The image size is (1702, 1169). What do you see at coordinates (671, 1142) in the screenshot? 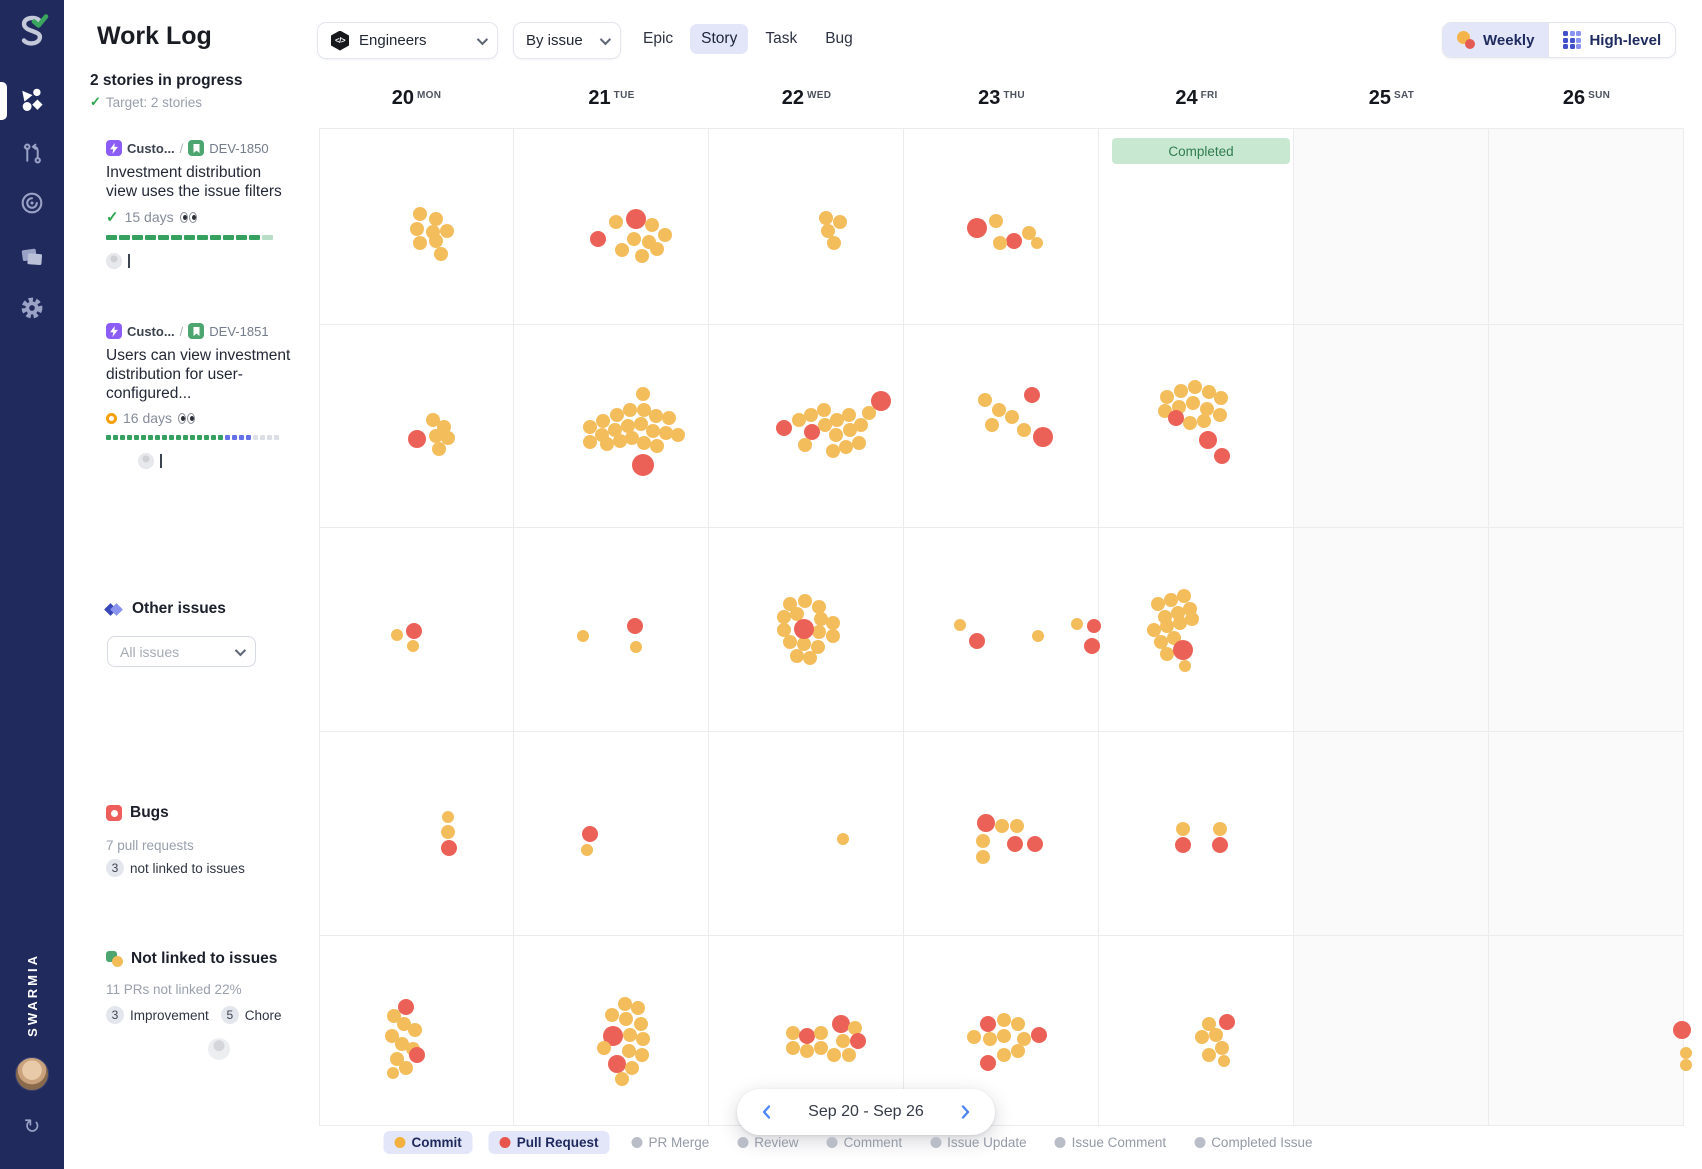
I see `legend-pr-merge: PR Merge` at bounding box center [671, 1142].